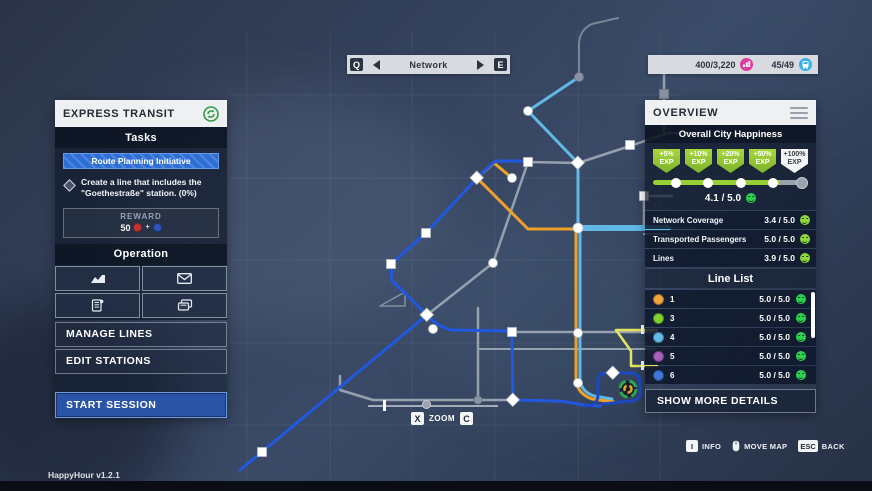 This screenshot has width=872, height=491. Describe the element at coordinates (730, 318) in the screenshot. I see `line-row: 3 5.0 / 5.0` at that location.